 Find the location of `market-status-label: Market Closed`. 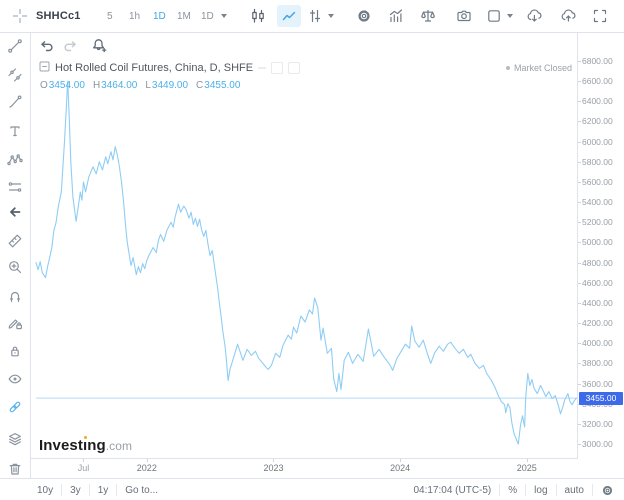

market-status-label: Market Closed is located at coordinates (542, 68).